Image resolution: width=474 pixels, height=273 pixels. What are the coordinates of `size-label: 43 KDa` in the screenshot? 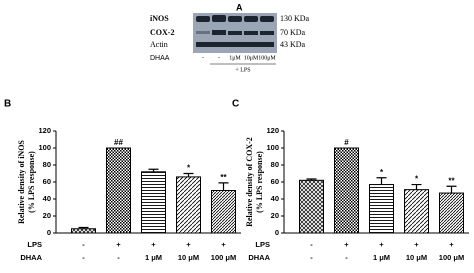 It's located at (293, 44).